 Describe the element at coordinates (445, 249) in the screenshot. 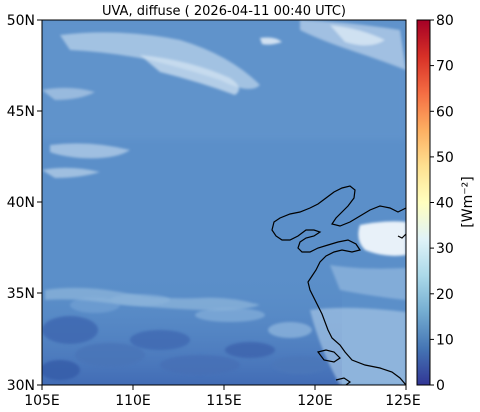

I see `colorbar-tick-label: 30` at that location.